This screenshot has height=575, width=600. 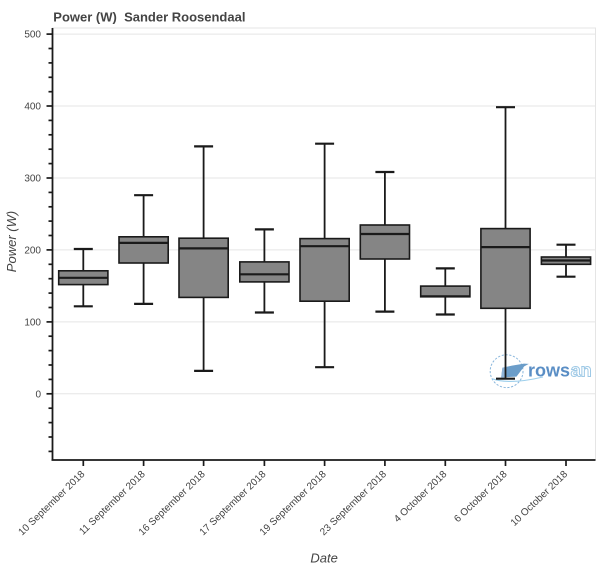 I want to click on svg-text: rows, so click(x=549, y=370).